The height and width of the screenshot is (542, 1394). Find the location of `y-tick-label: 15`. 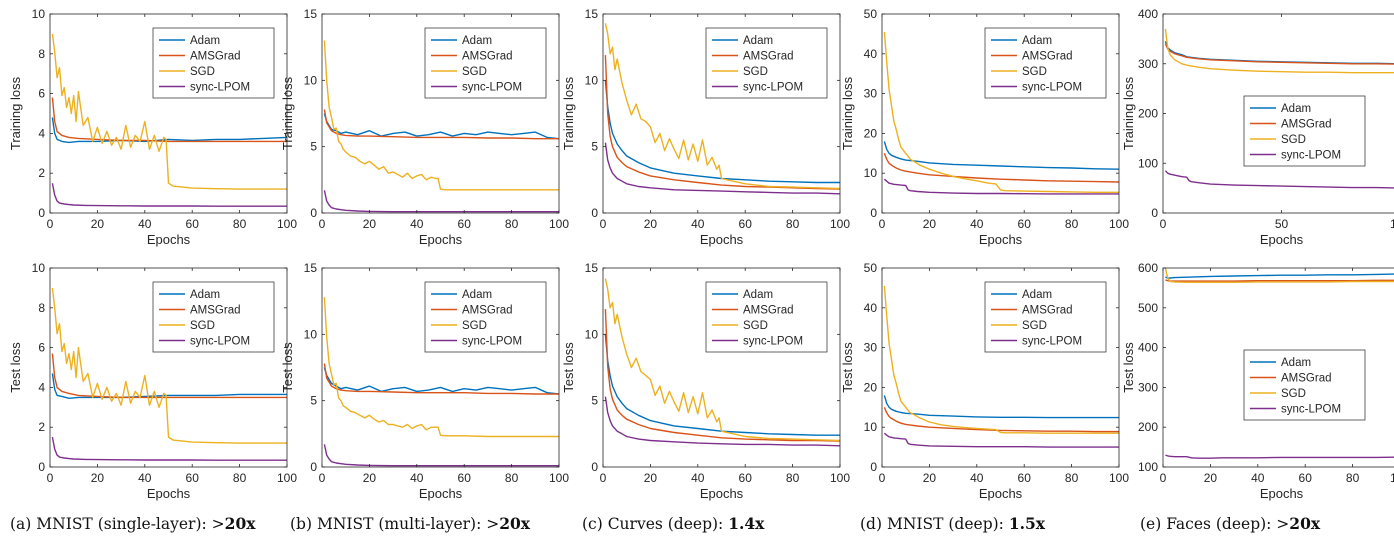

y-tick-label: 15 is located at coordinates (311, 14).